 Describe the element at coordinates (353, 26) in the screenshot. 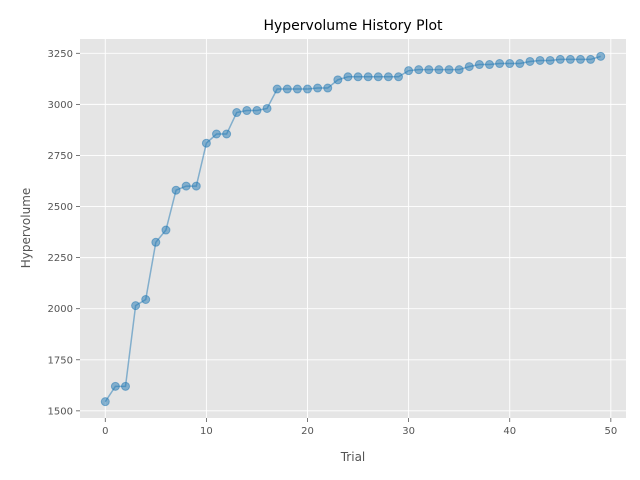

I see `chart-title: Hypervolume History Plot` at that location.